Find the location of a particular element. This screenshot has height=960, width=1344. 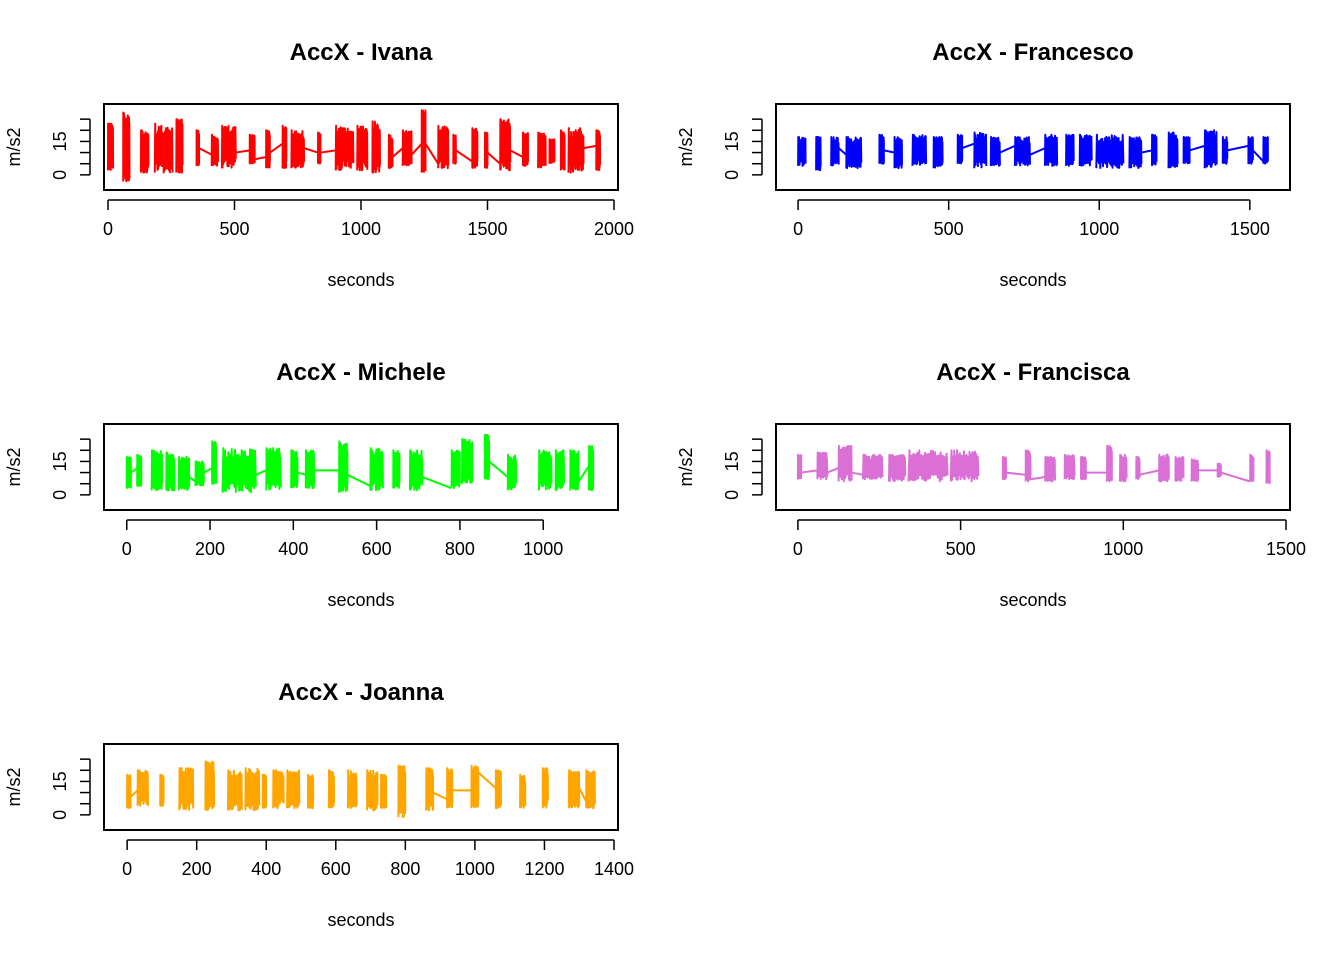

x-tick-label: 200 is located at coordinates (210, 549).